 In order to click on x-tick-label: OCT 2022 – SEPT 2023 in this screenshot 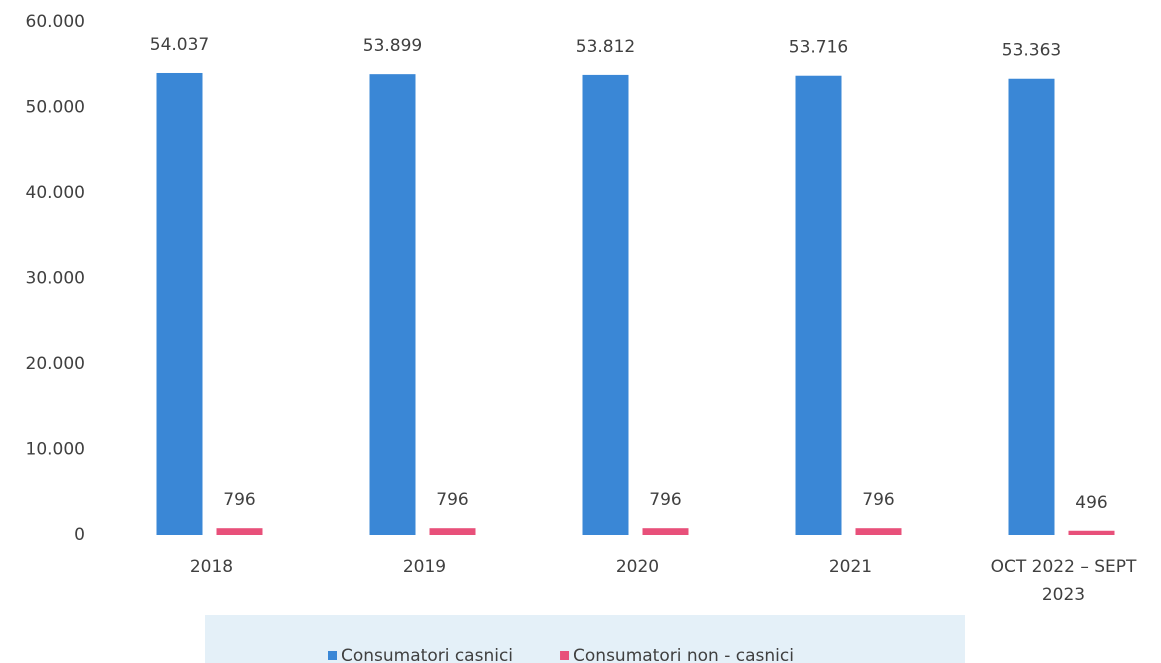, I will do `click(1063, 581)`.